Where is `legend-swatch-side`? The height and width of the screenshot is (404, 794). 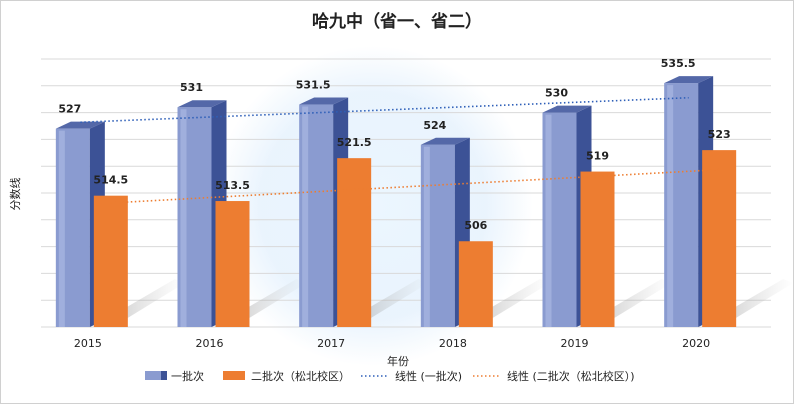
legend-swatch-side is located at coordinates (164, 375).